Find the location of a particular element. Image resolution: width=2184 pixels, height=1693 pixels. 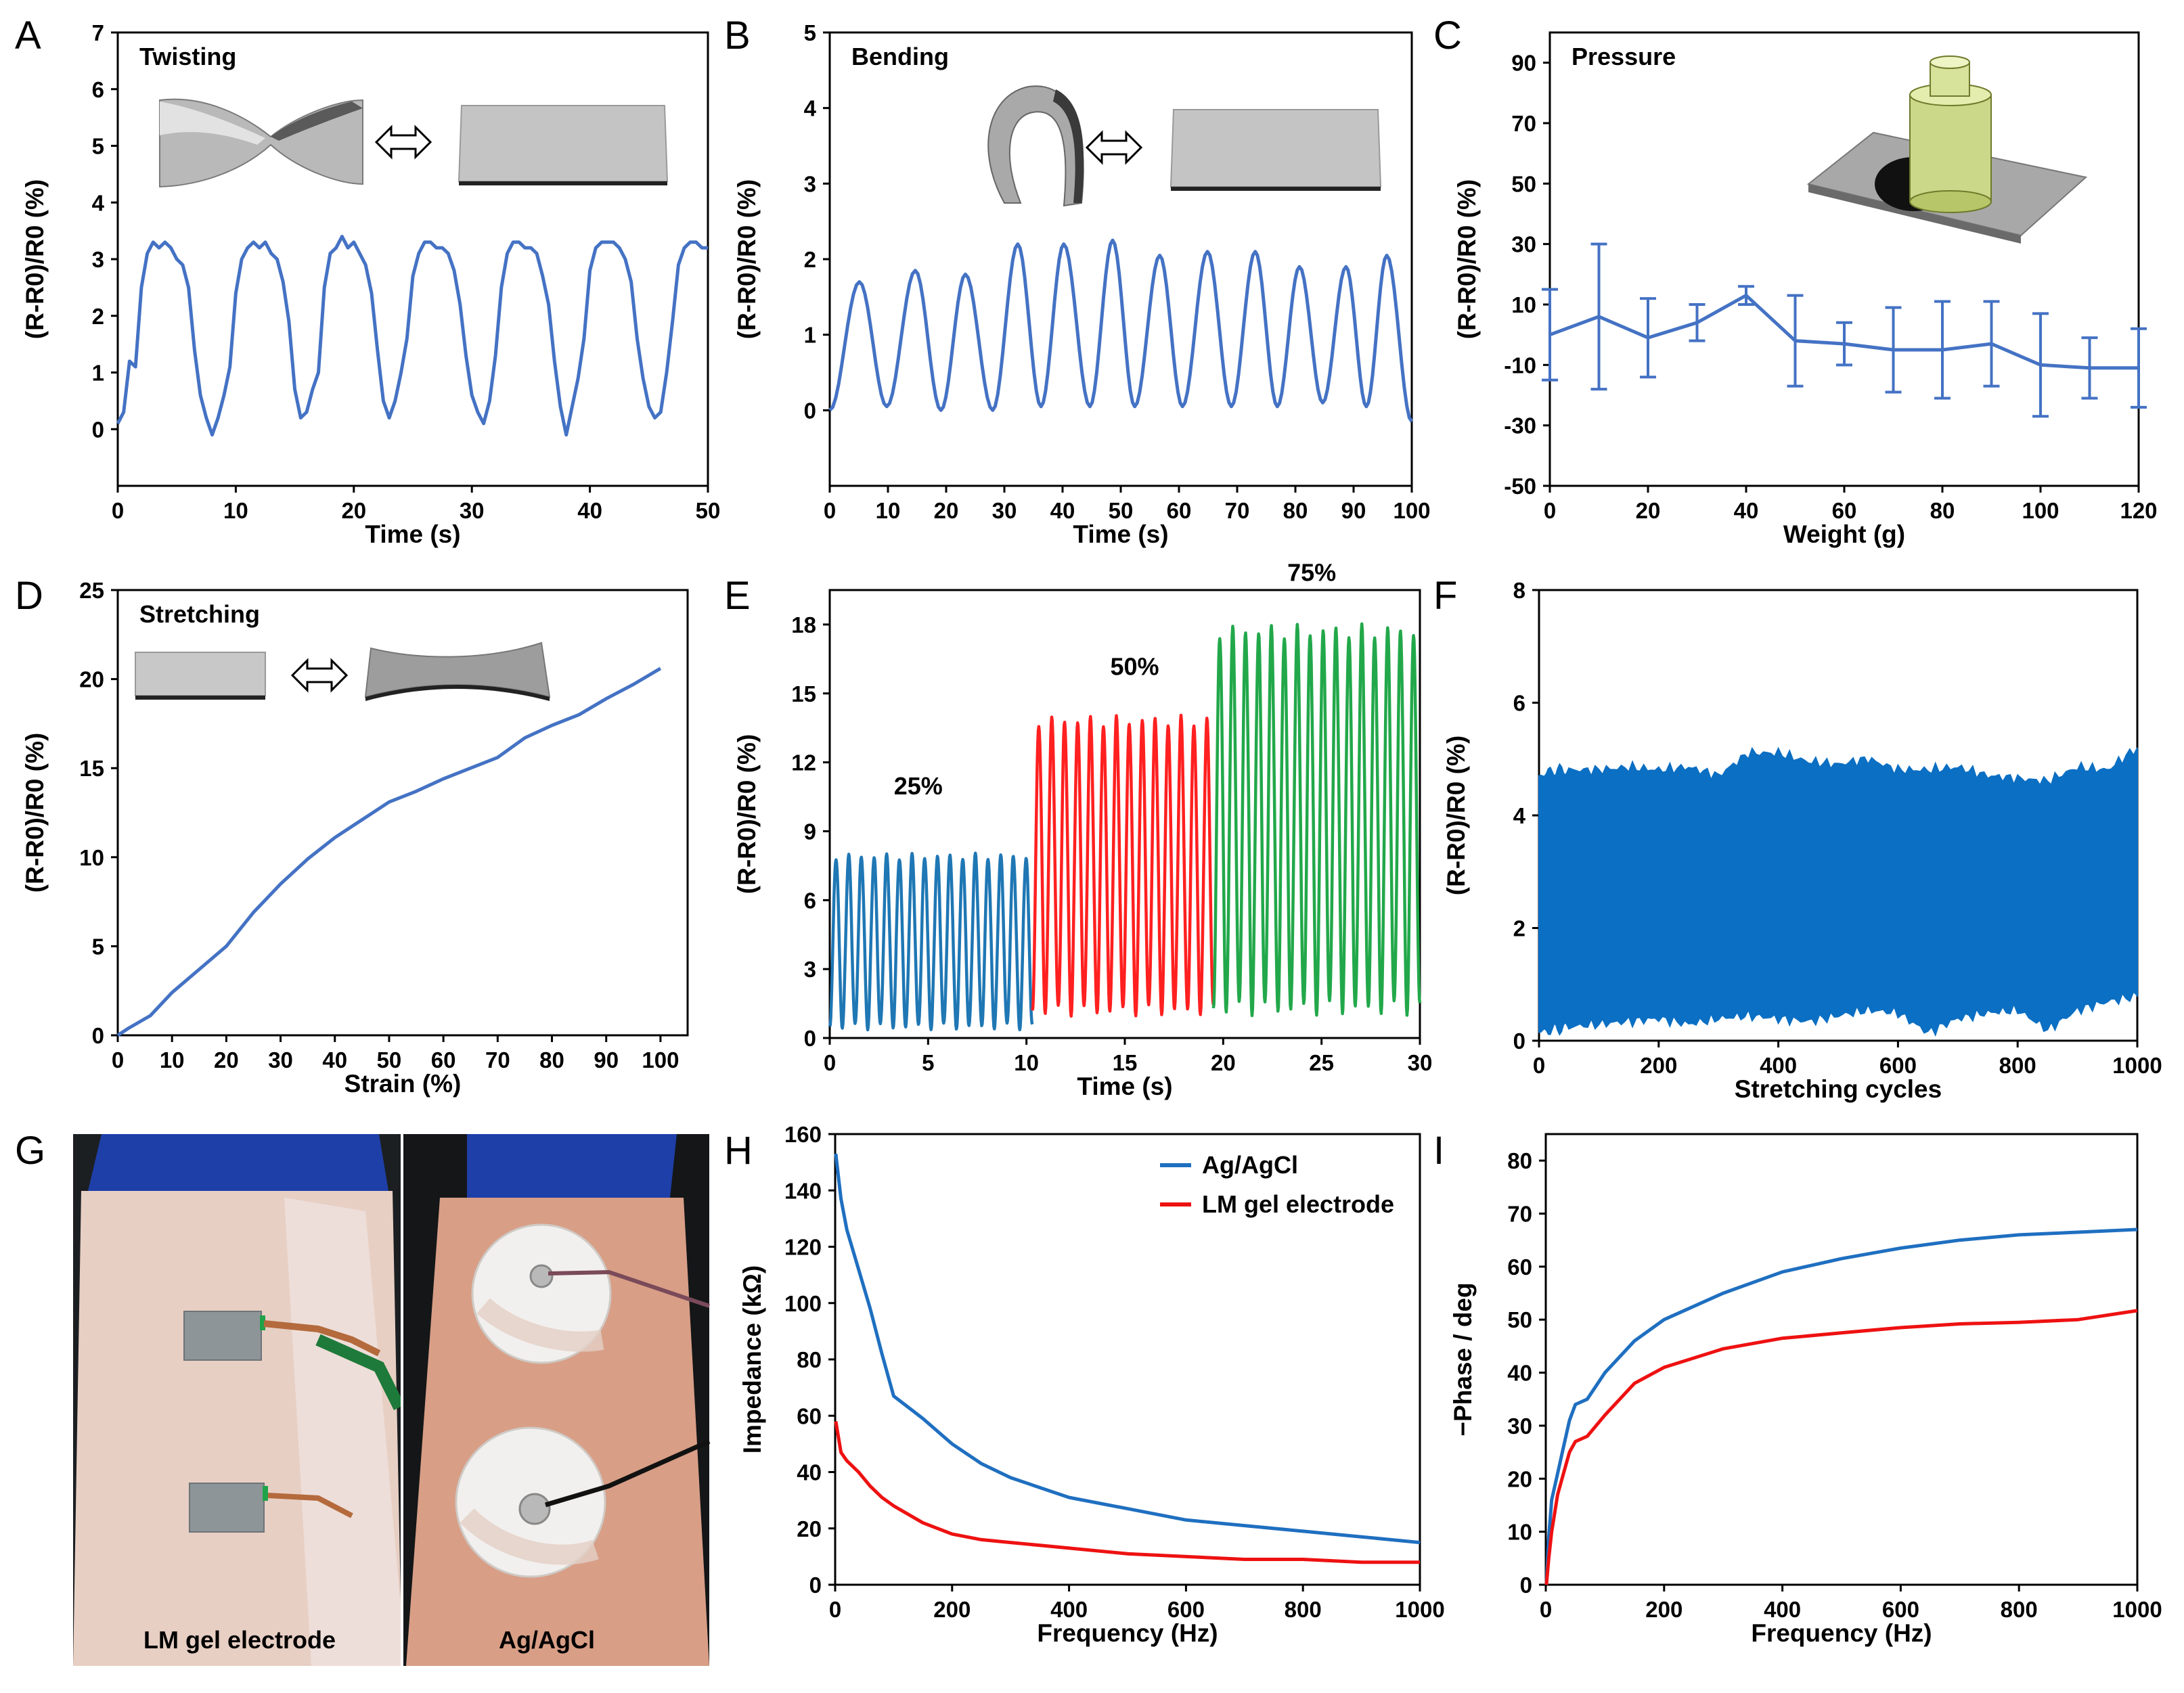

x-tick-label: 120 is located at coordinates (2138, 510).